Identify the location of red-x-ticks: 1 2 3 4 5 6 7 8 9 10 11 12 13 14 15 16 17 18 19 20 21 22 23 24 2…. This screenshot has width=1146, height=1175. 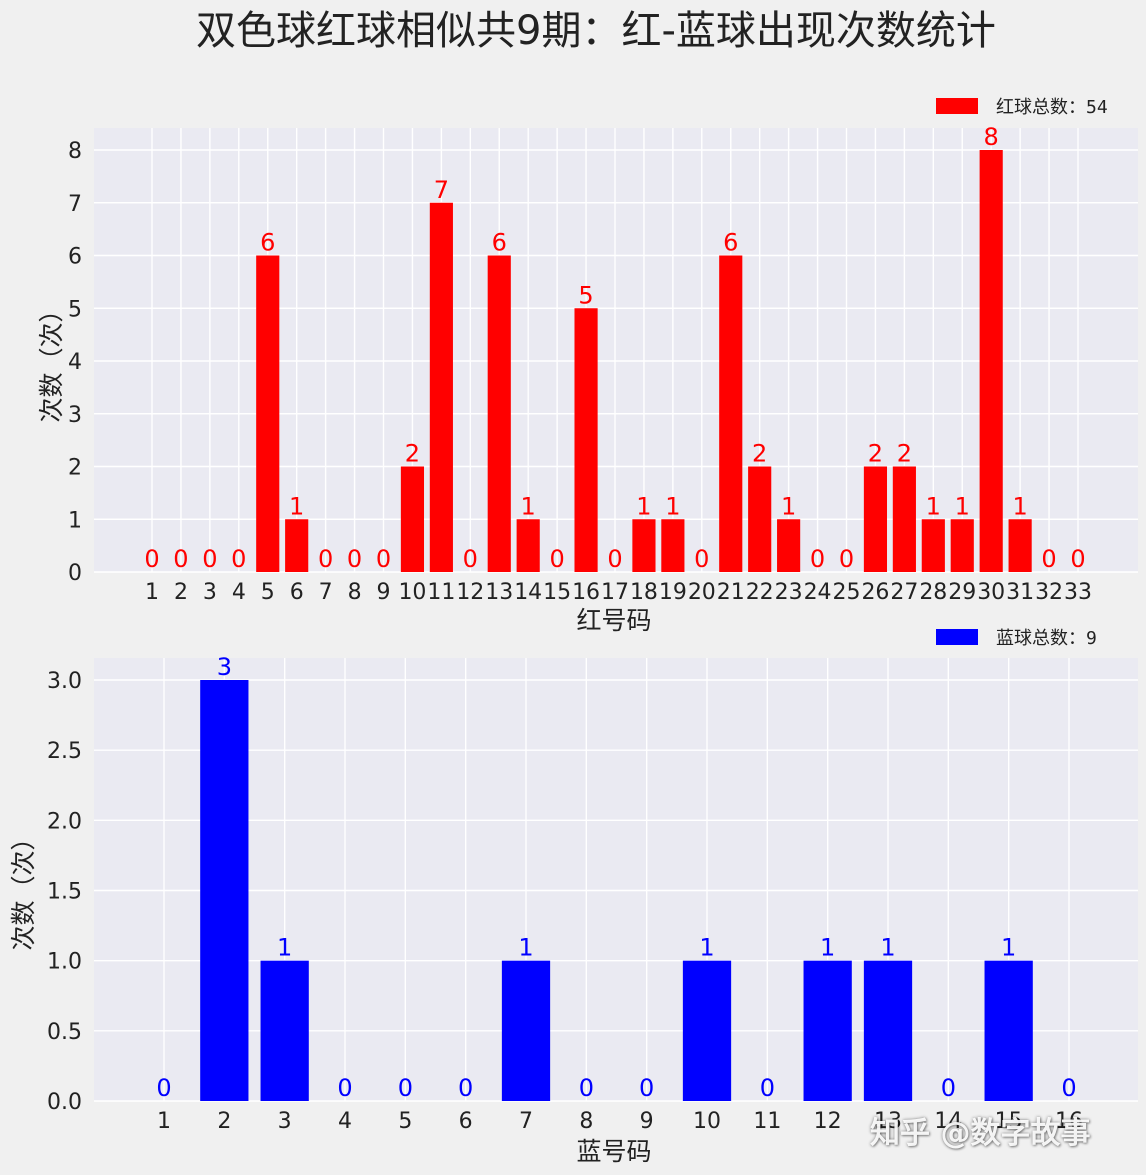
(618, 592).